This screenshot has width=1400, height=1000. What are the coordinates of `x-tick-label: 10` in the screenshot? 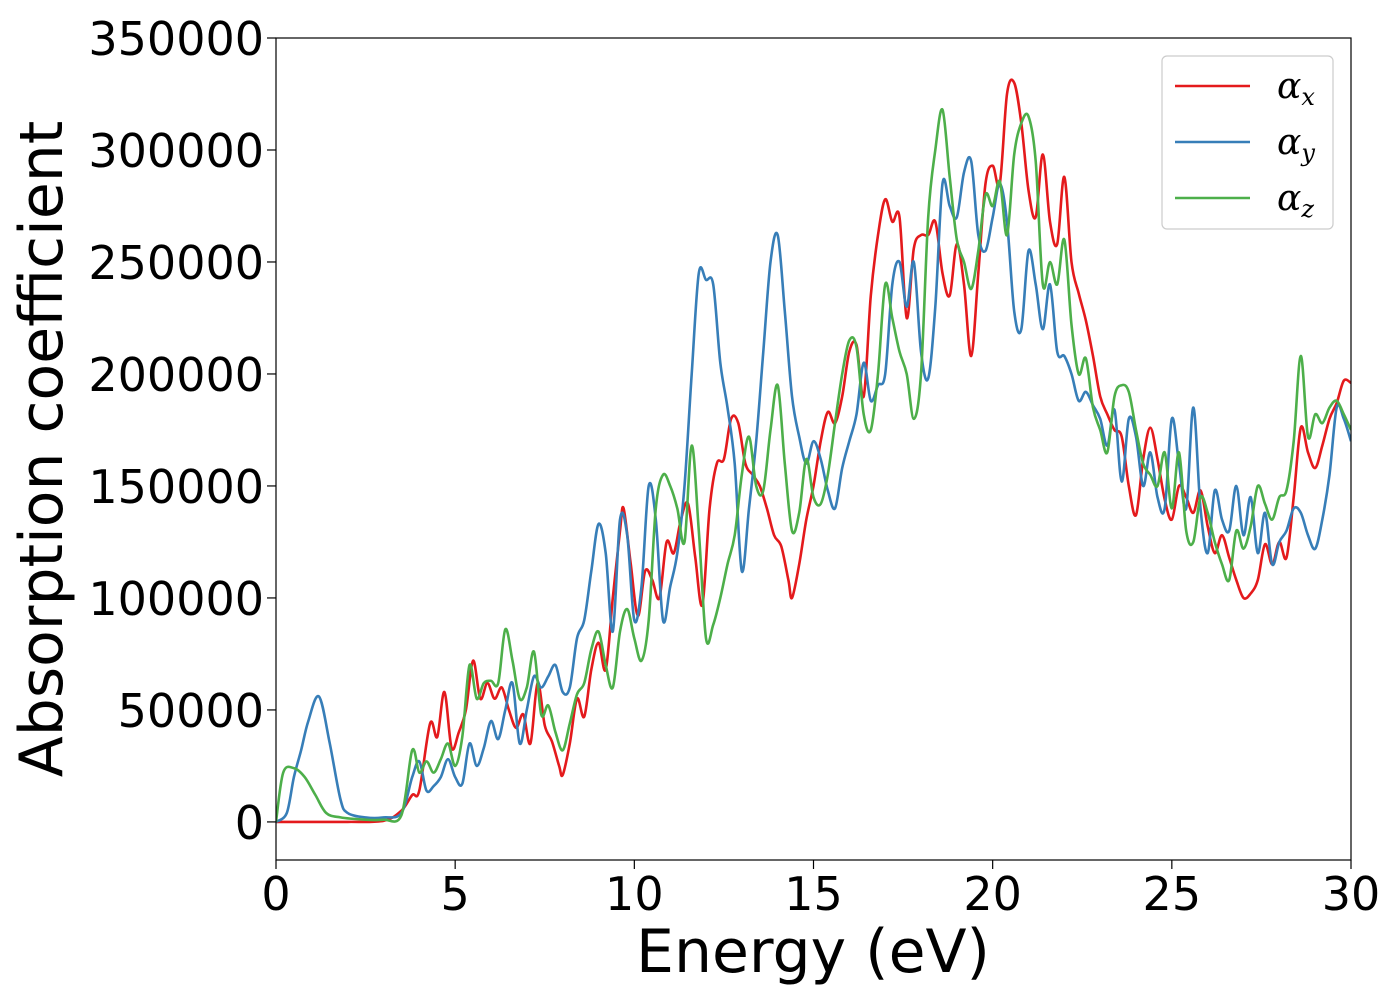 It's located at (634, 894).